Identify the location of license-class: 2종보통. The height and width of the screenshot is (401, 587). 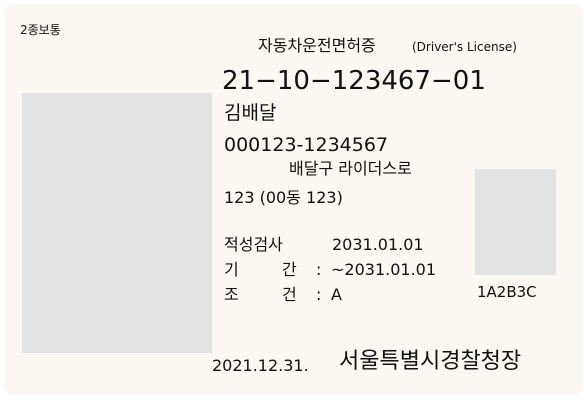
(40, 30).